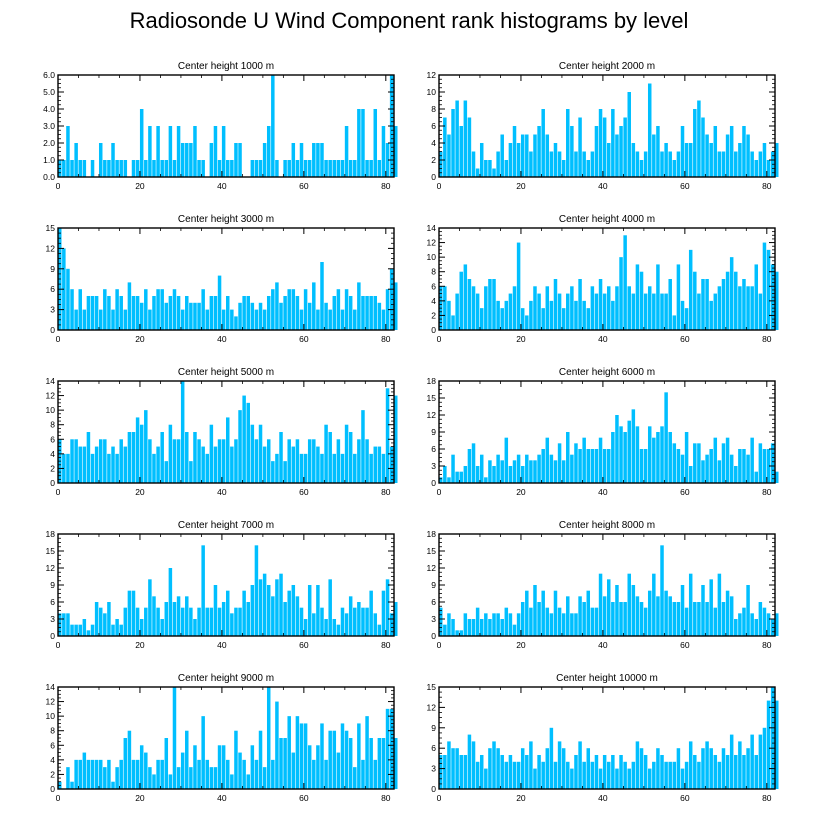 The width and height of the screenshot is (818, 824). I want to click on y-tick-label: 15, so click(432, 398).